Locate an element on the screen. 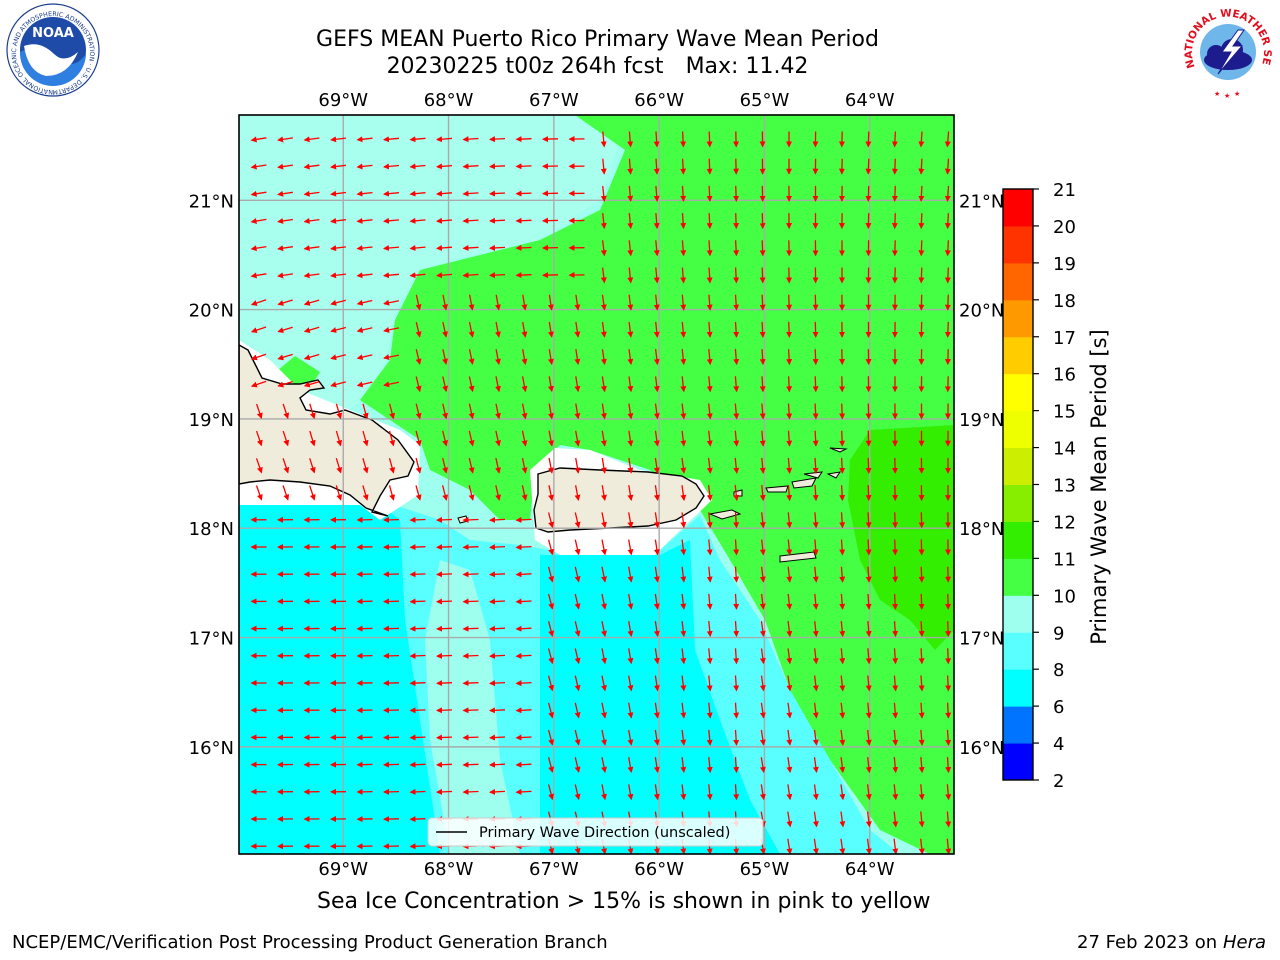 The width and height of the screenshot is (1280, 960). colorbar-tick-label: 15 is located at coordinates (1064, 412).